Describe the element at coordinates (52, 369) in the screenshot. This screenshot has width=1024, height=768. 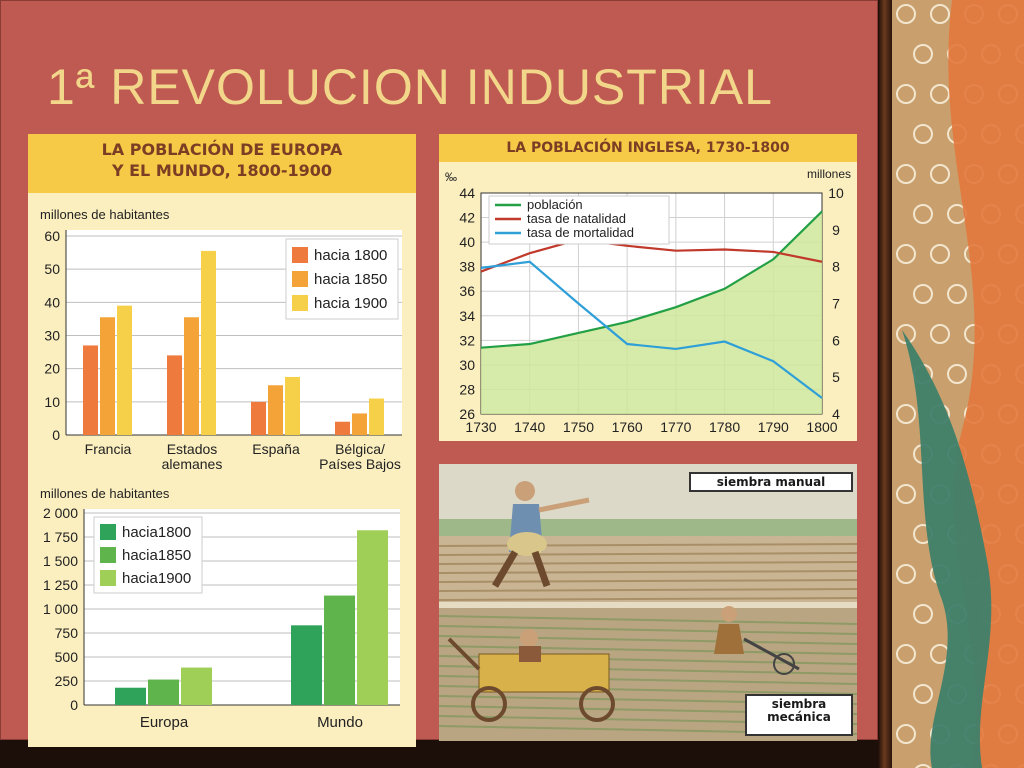
I see `y-tick-label: 20` at that location.